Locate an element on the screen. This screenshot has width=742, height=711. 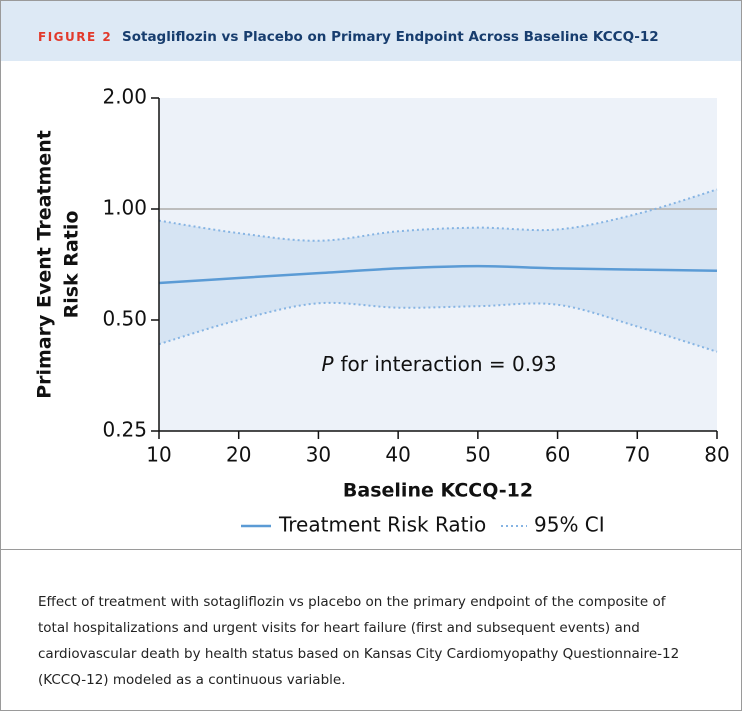
y-axis-title: Risk Ratio is located at coordinates (72, 265).